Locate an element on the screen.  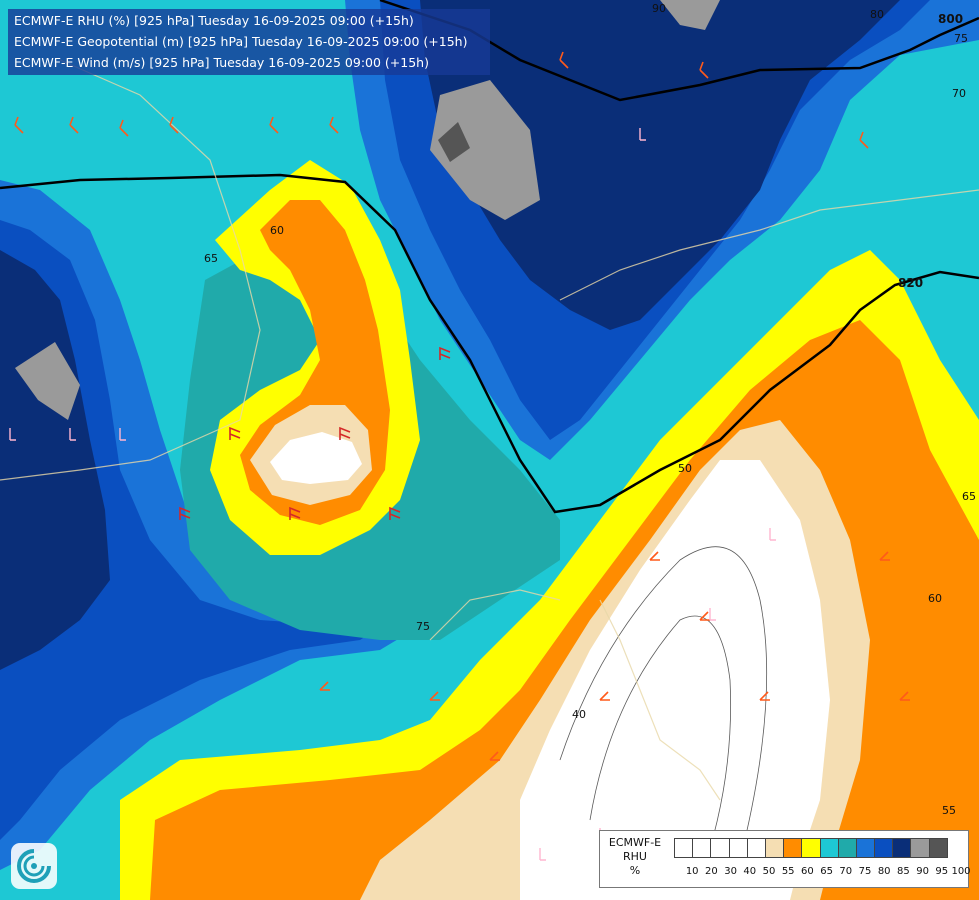
rhu-label-65-east: 65 is located at coordinates (969, 496).